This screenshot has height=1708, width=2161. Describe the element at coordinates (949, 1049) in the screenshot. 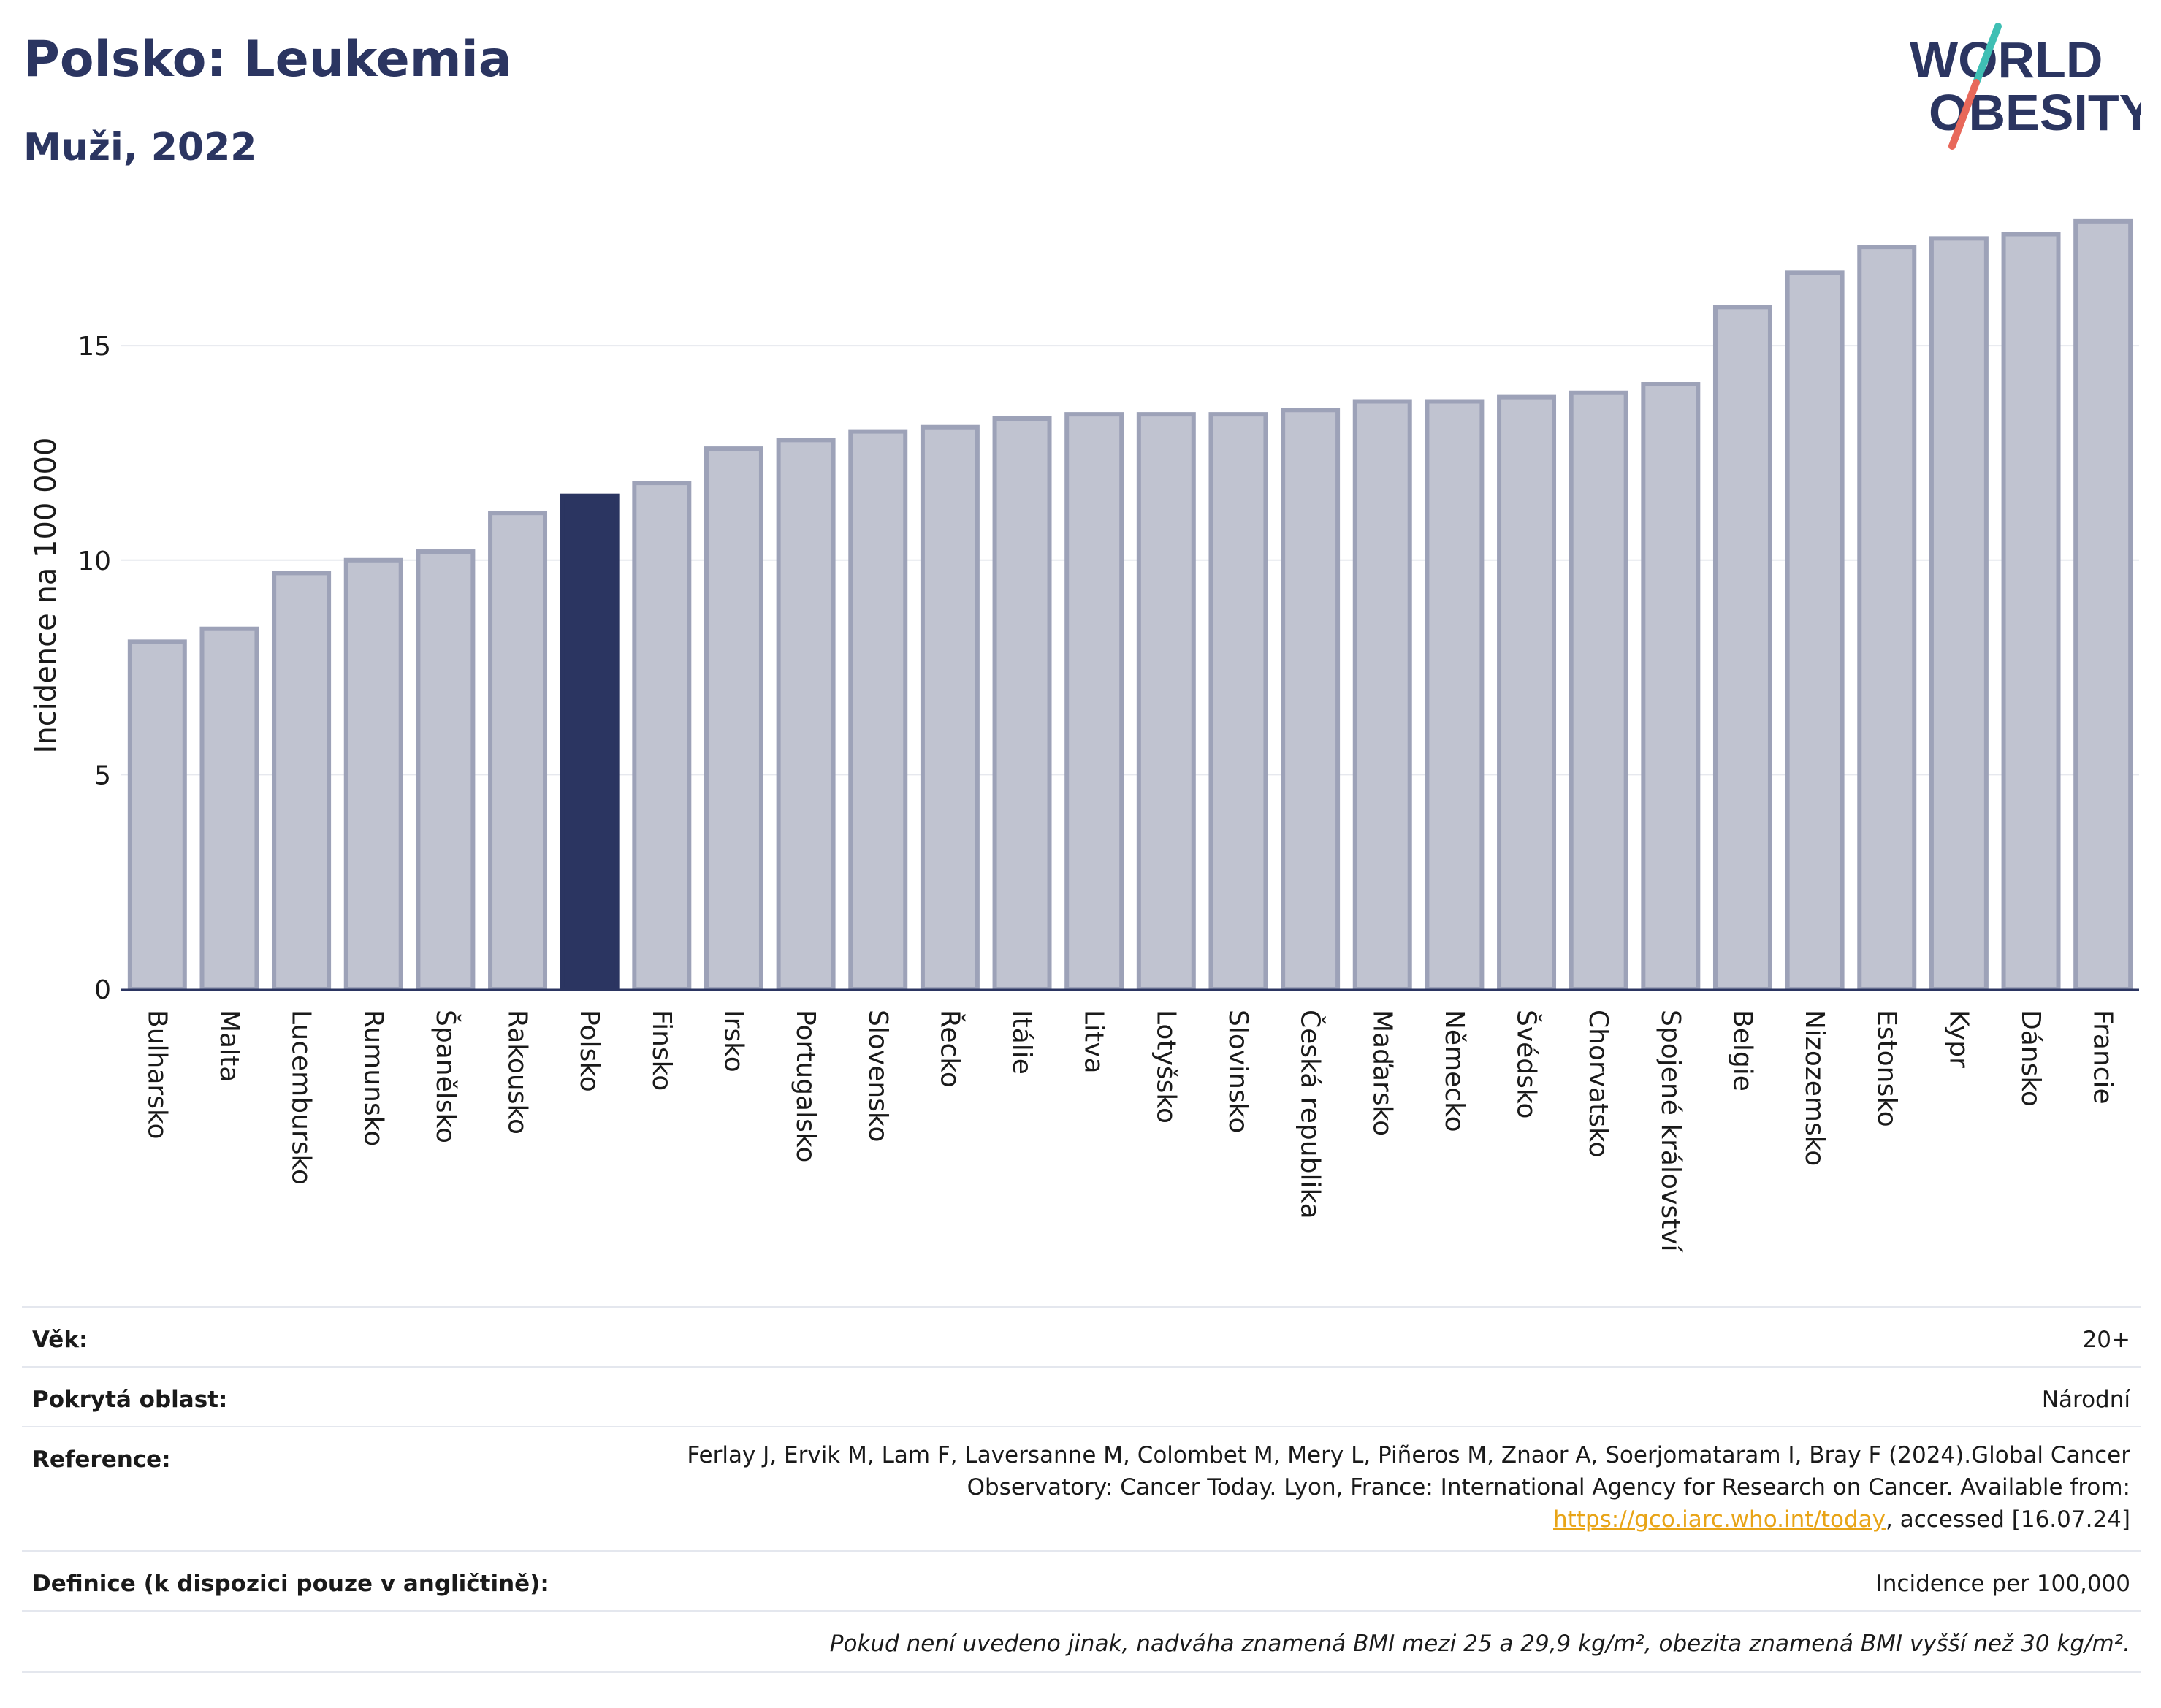

I see `x-tick-label: Řecko` at that location.